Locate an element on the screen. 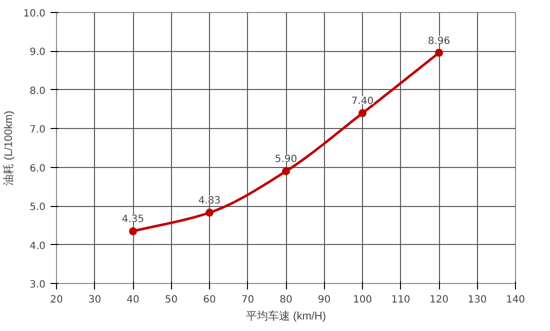  data-label: 4.83 is located at coordinates (209, 201).